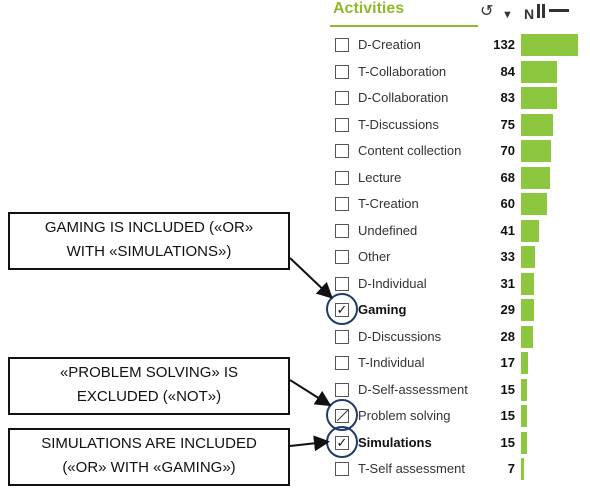 The width and height of the screenshot is (590, 501). What do you see at coordinates (460, 206) in the screenshot?
I see `list-item: T-Creation 60` at bounding box center [460, 206].